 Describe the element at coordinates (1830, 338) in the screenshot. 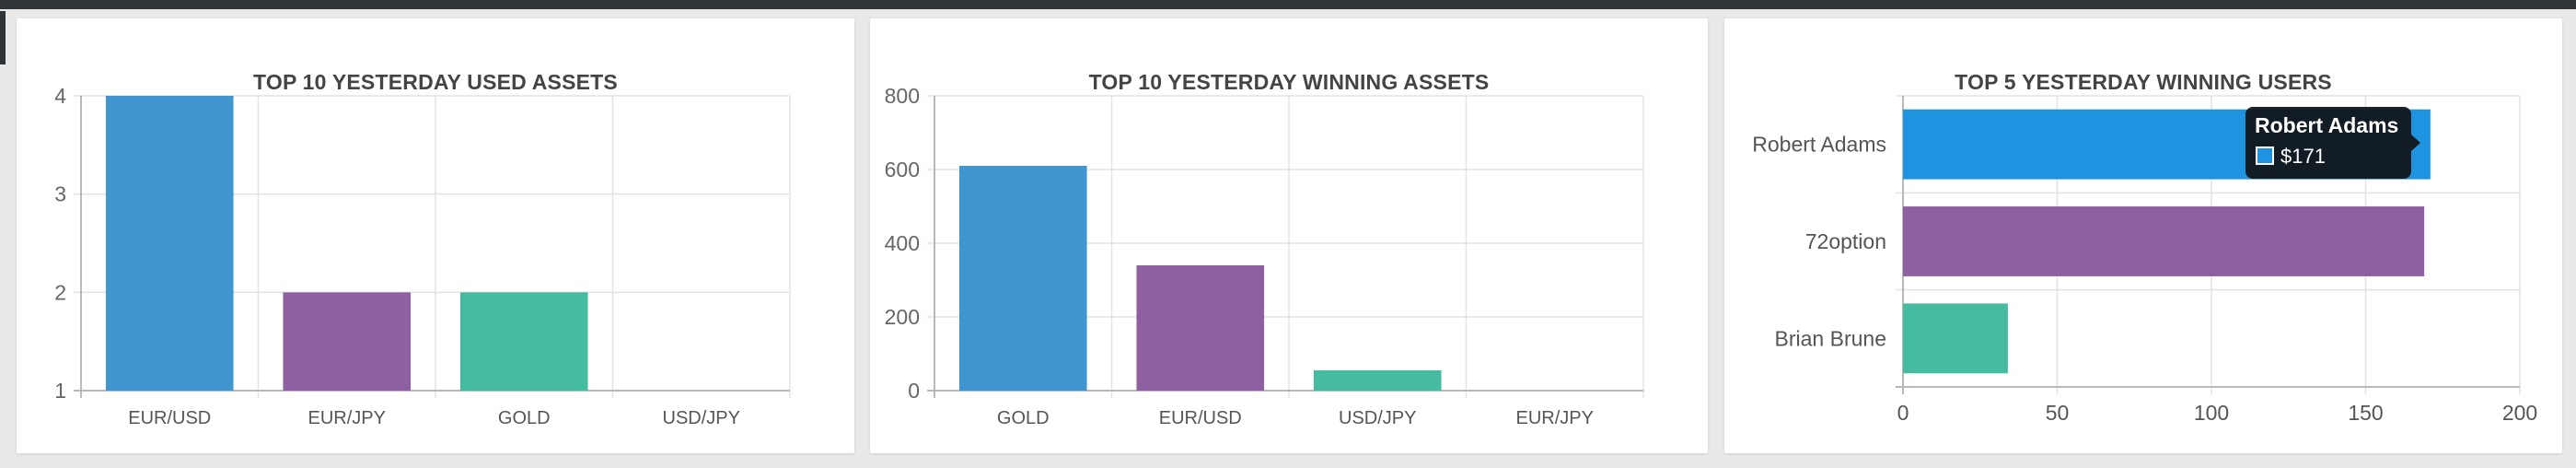

I see `y-tick-label: Brian Brune` at that location.